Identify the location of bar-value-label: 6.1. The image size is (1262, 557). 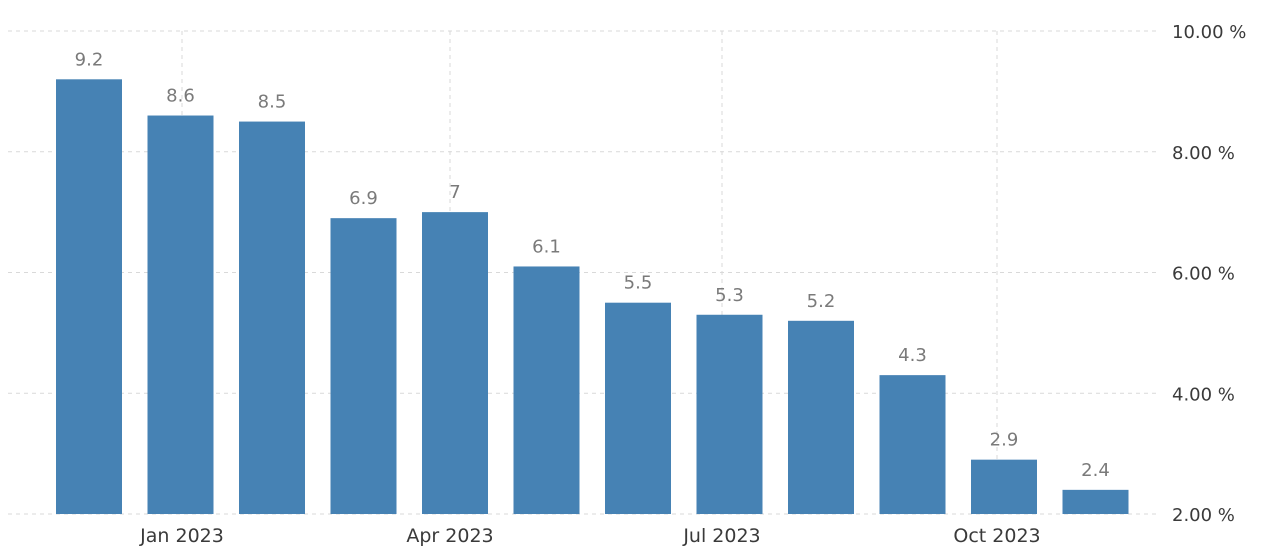
(546, 246).